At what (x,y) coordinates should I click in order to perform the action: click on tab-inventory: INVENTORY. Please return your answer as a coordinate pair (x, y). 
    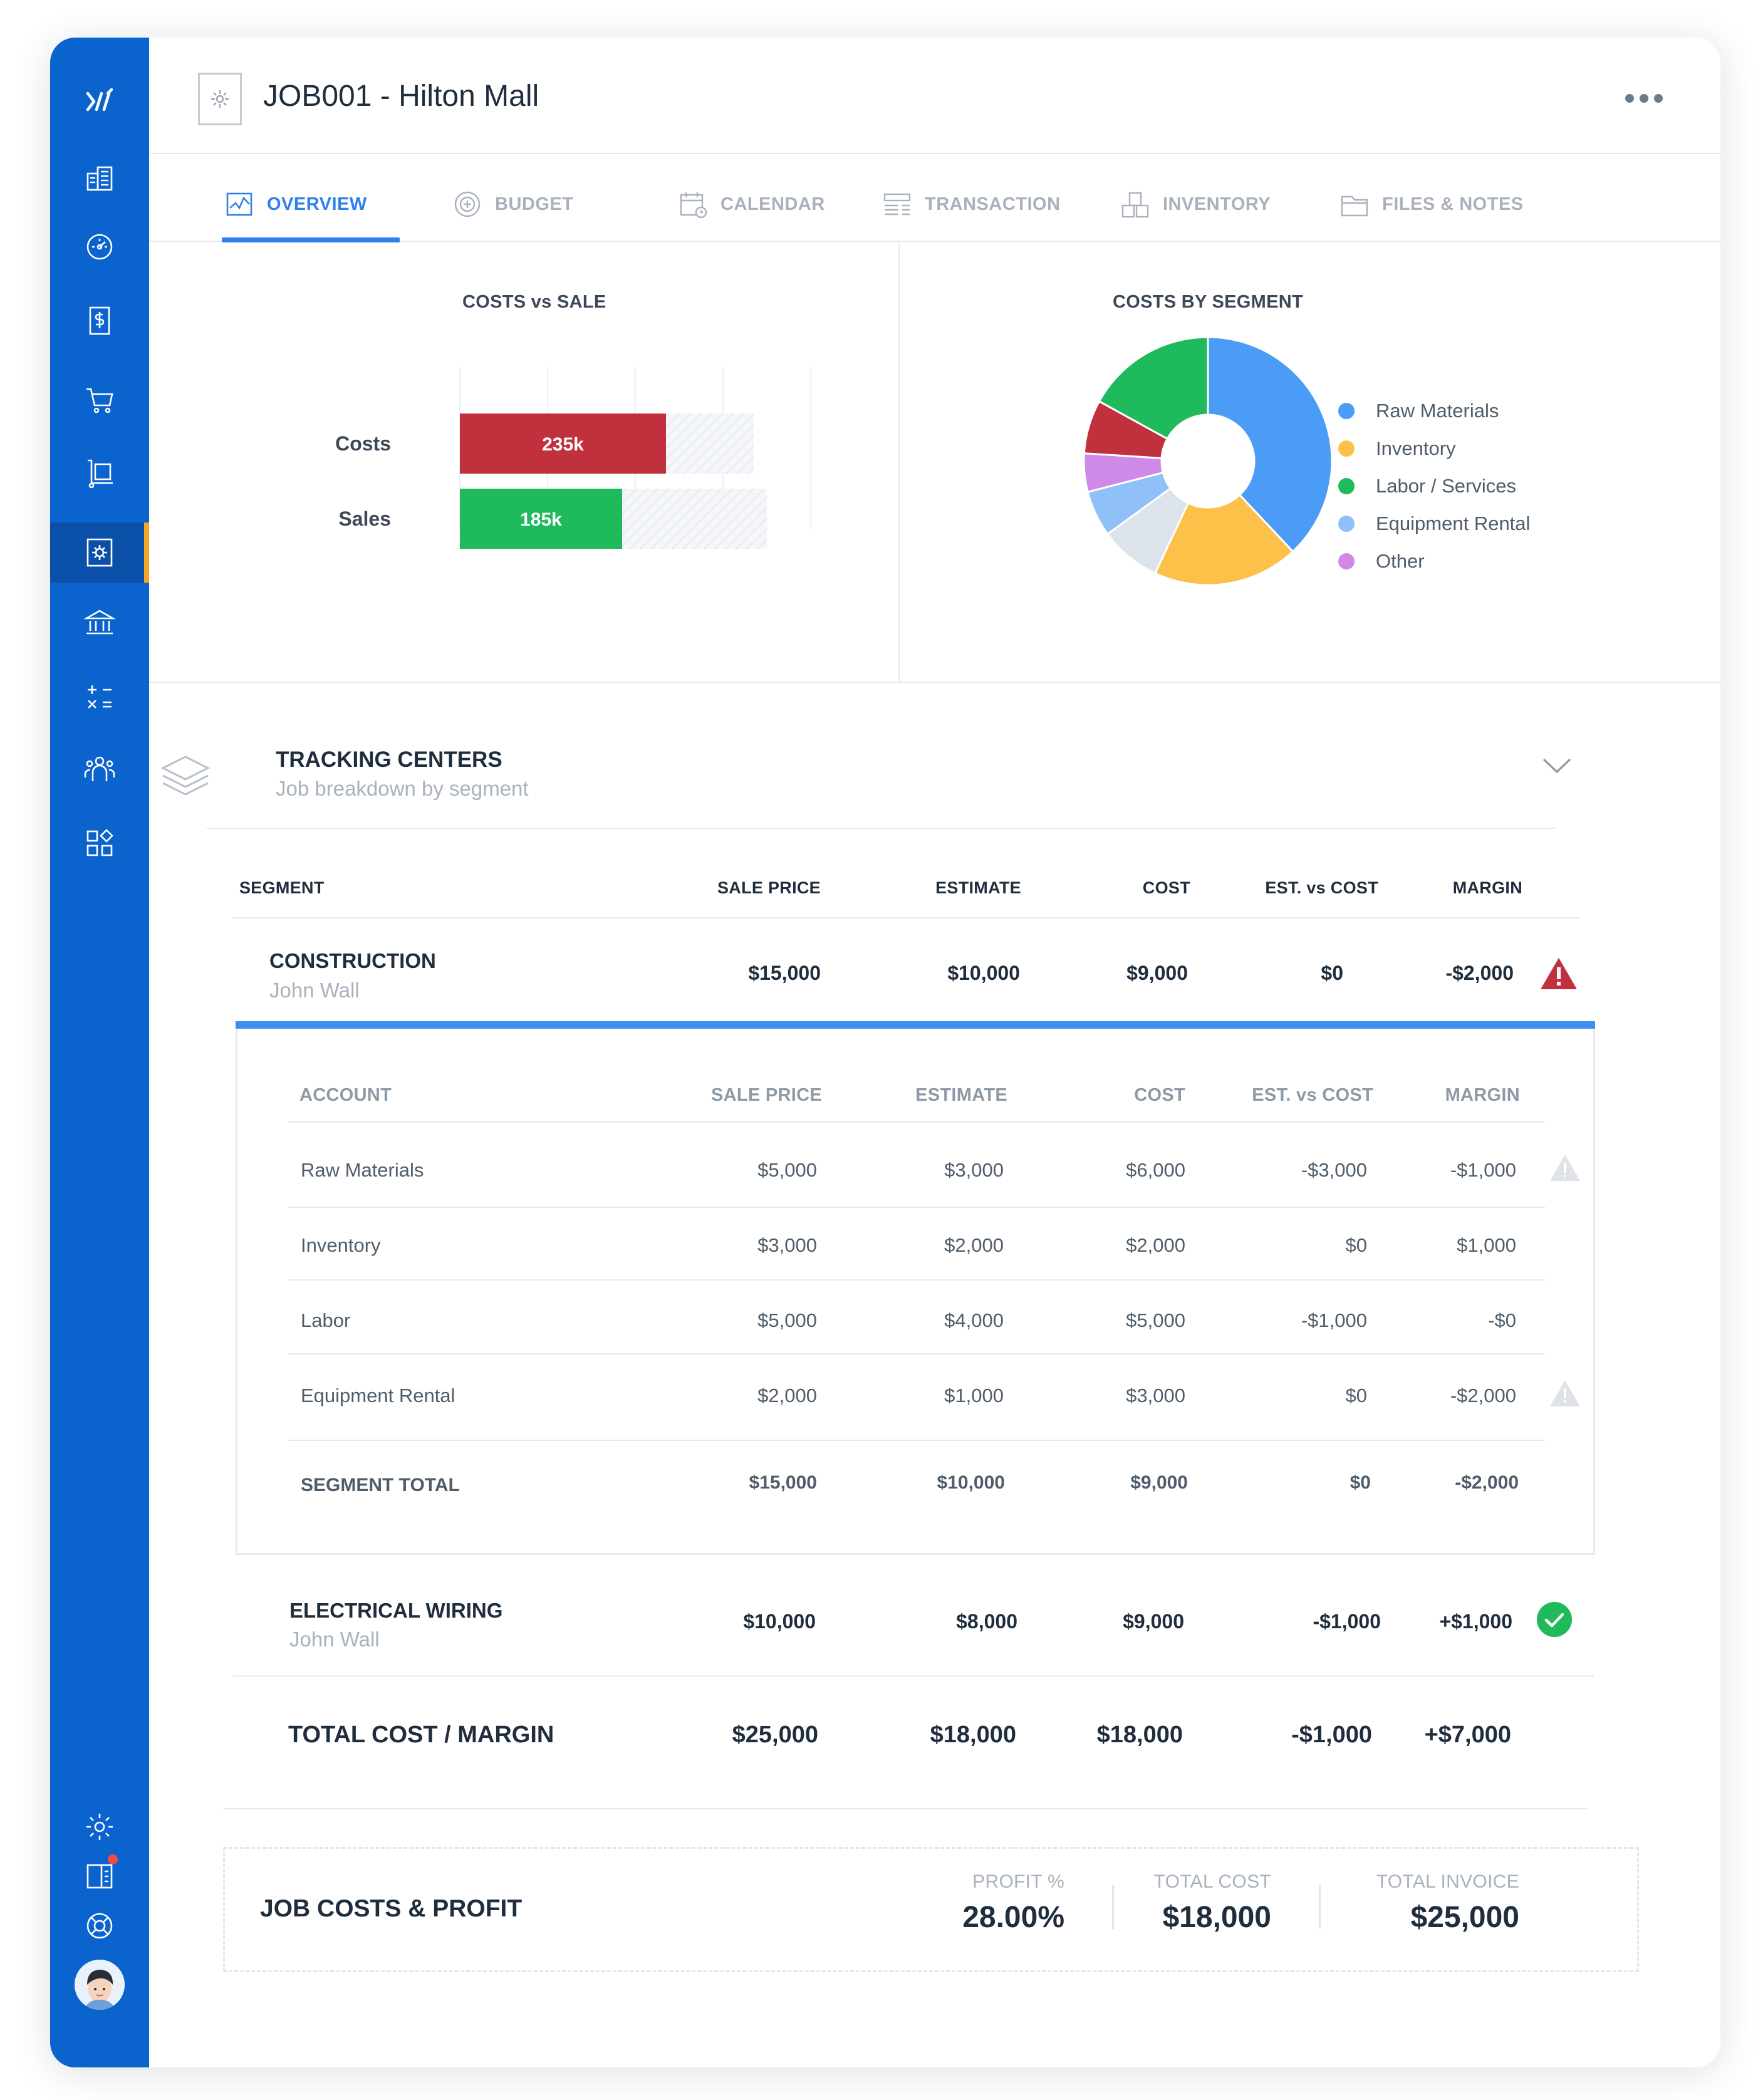
    Looking at the image, I should click on (1195, 204).